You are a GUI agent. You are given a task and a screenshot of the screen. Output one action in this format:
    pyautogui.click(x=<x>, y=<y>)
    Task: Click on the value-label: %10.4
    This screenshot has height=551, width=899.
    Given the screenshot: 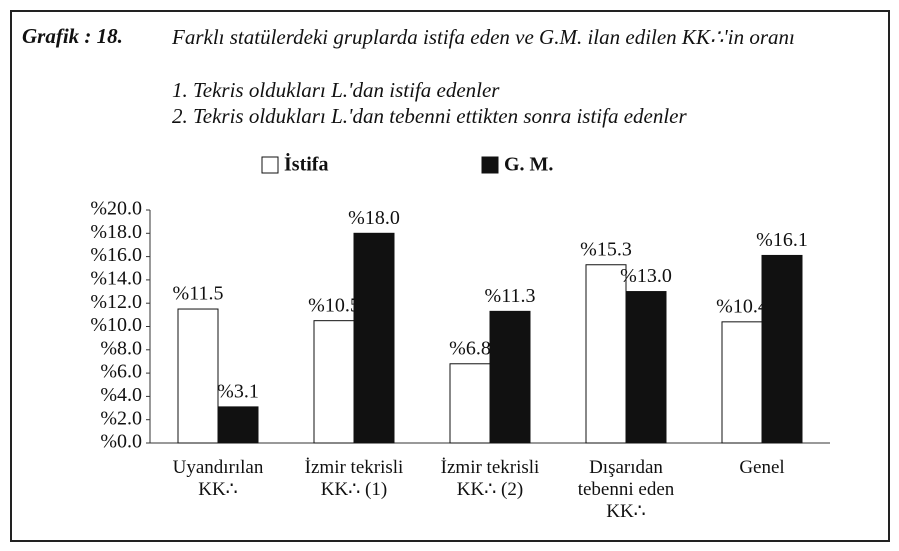 What is the action you would take?
    pyautogui.click(x=742, y=306)
    